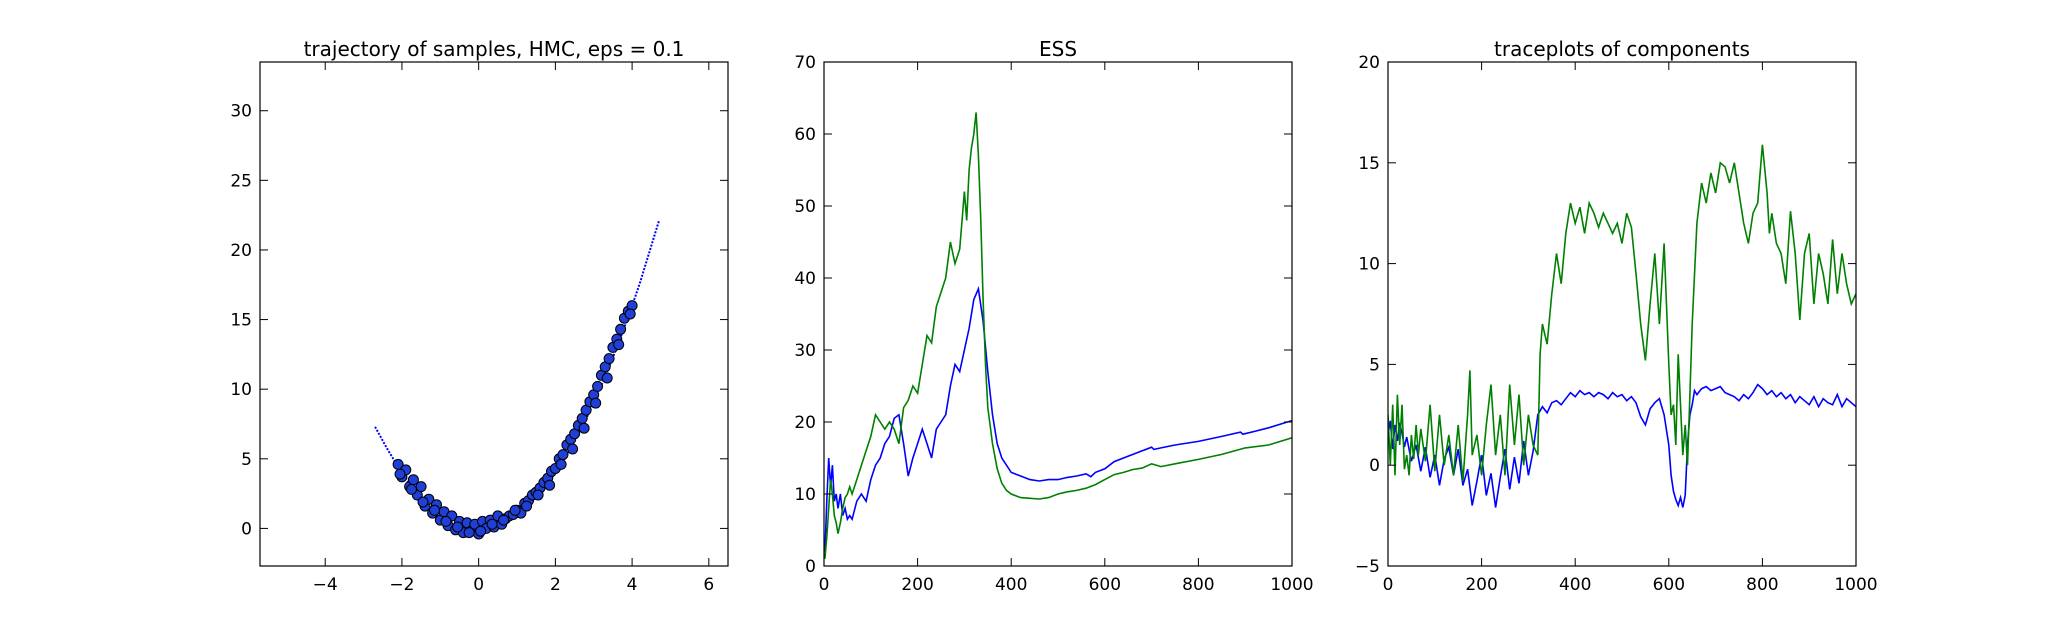 This screenshot has width=2060, height=628. Describe the element at coordinates (1622, 49) in the screenshot. I see `chart-title-traceplots: traceplots of components` at that location.